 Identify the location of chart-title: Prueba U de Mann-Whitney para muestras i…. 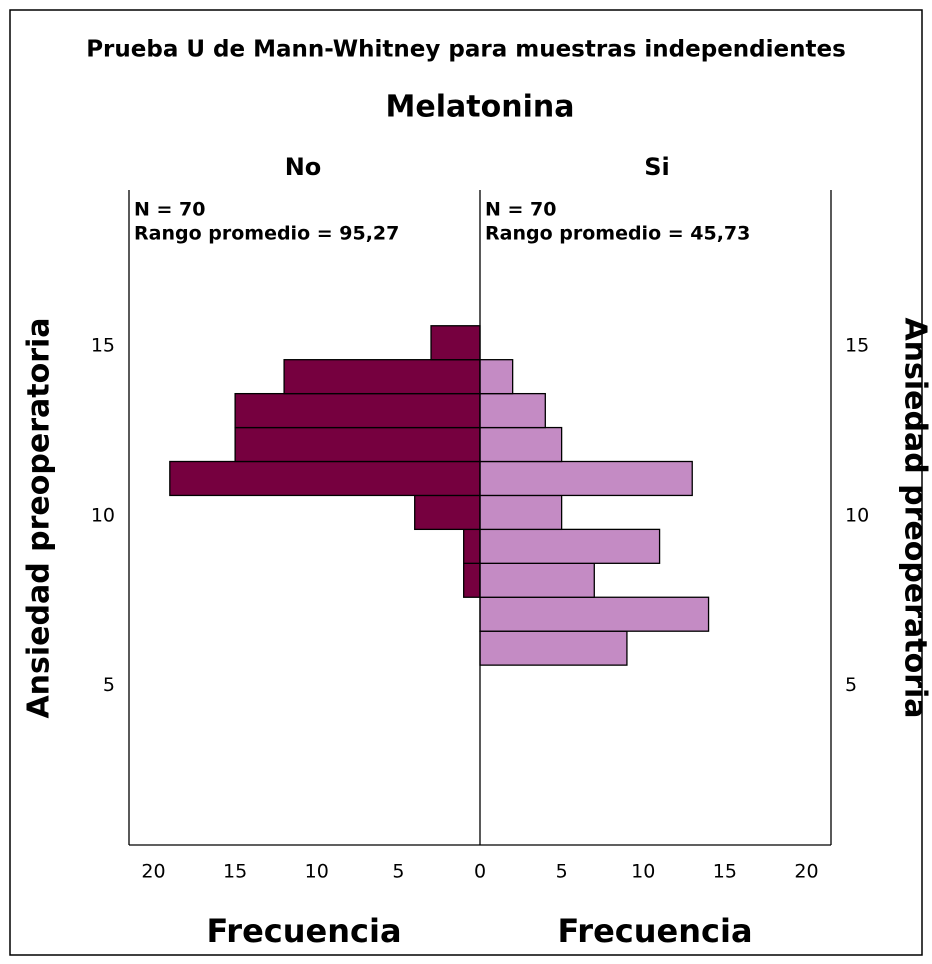
(466, 50).